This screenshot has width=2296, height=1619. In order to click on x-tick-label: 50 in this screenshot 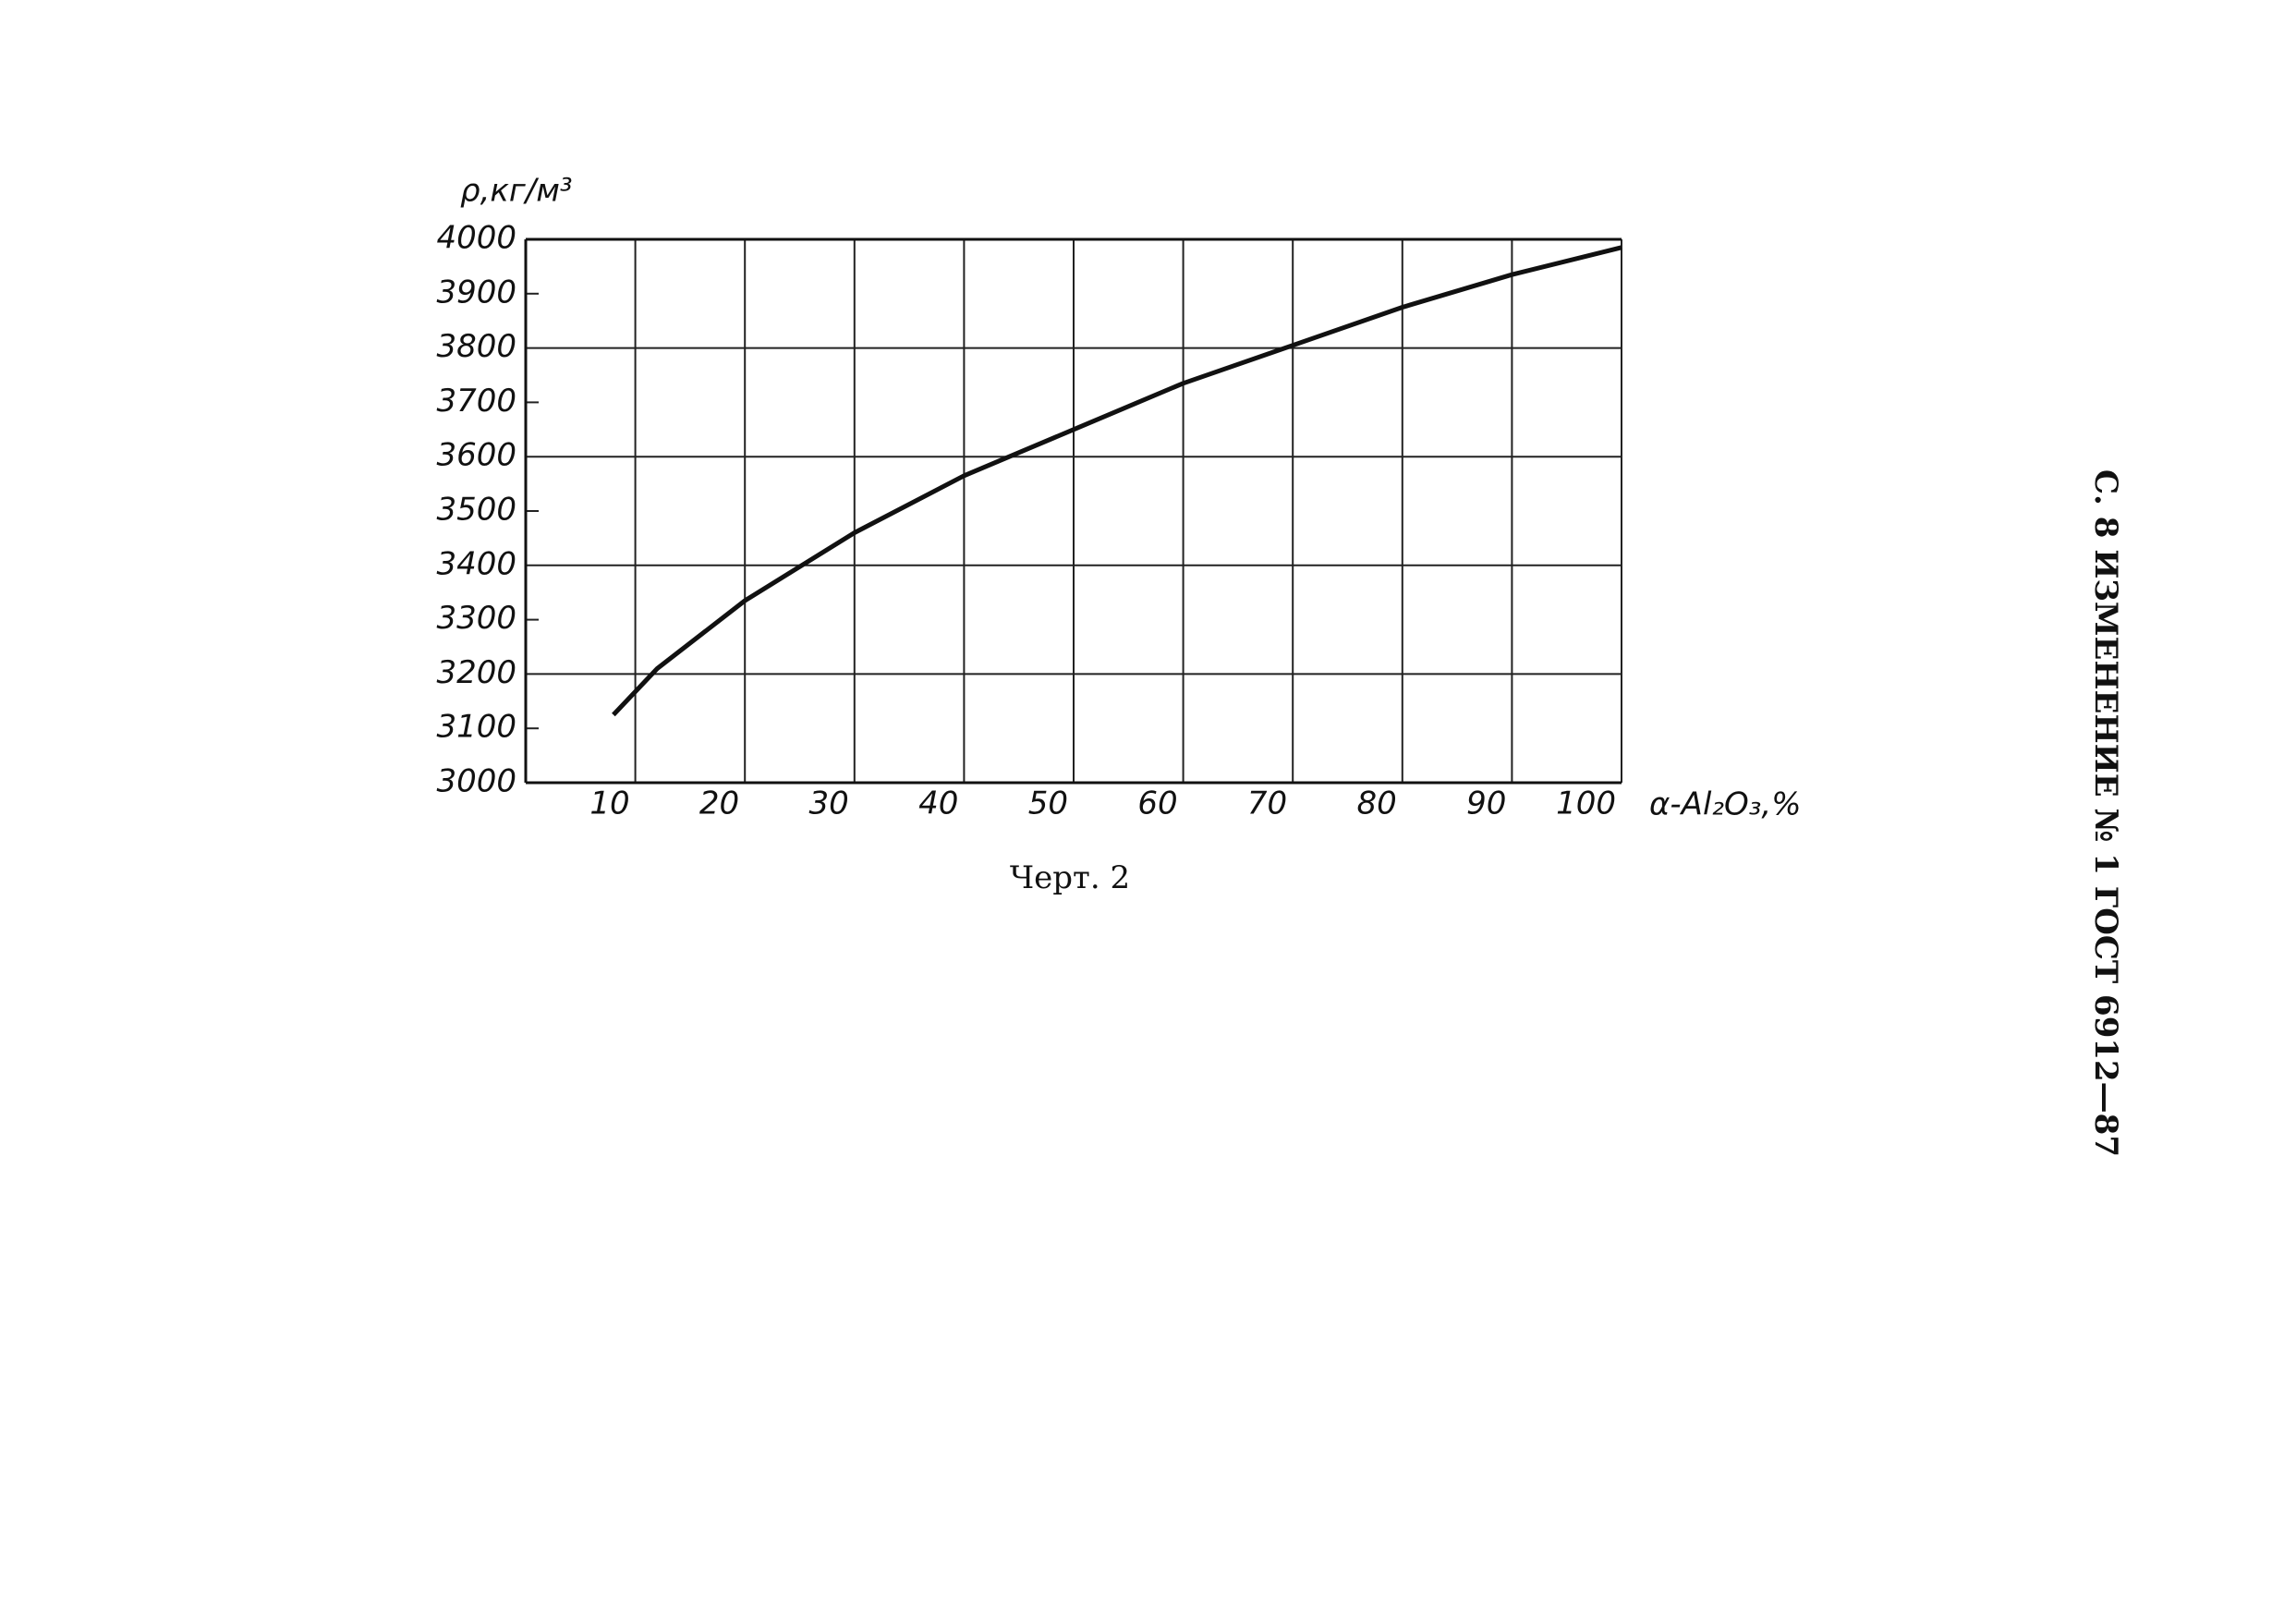, I will do `click(1048, 803)`.